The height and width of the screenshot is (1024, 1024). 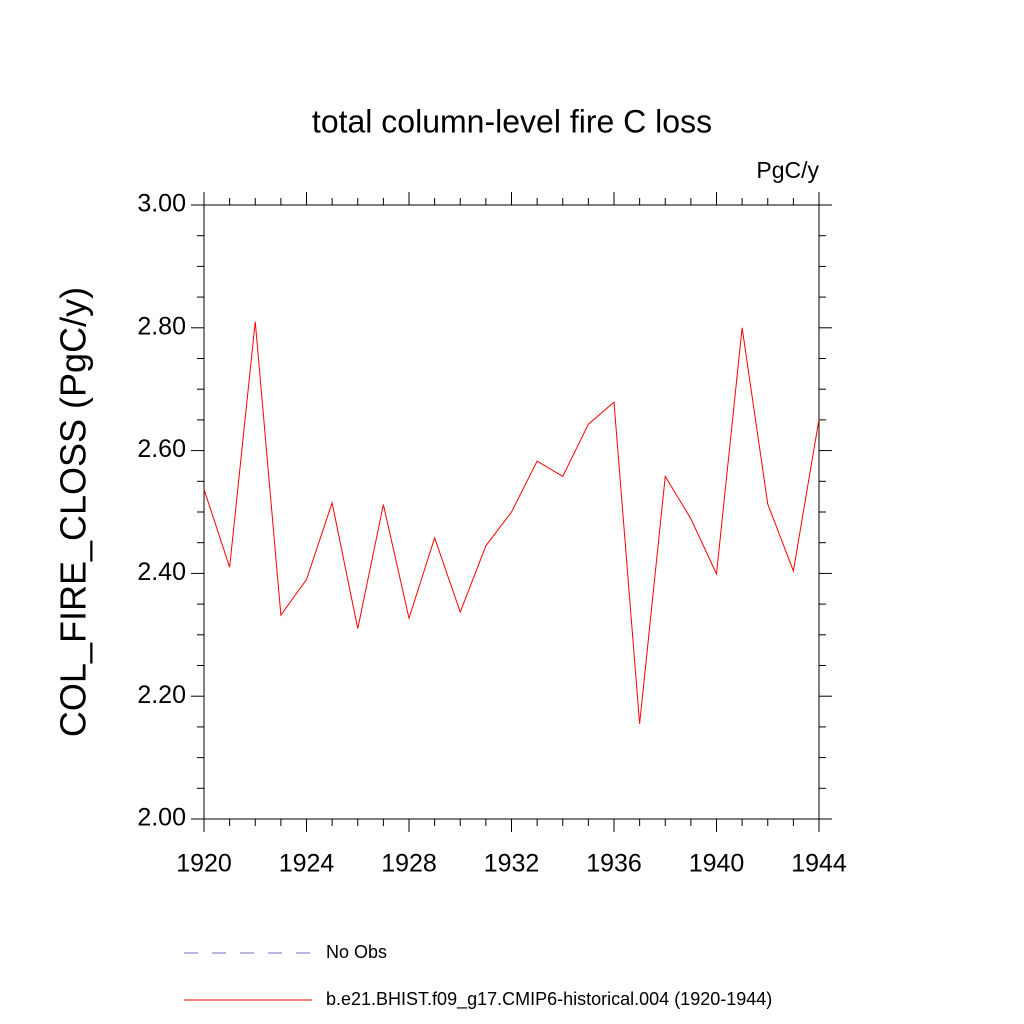 I want to click on x-tick-label: 1932, so click(x=512, y=864).